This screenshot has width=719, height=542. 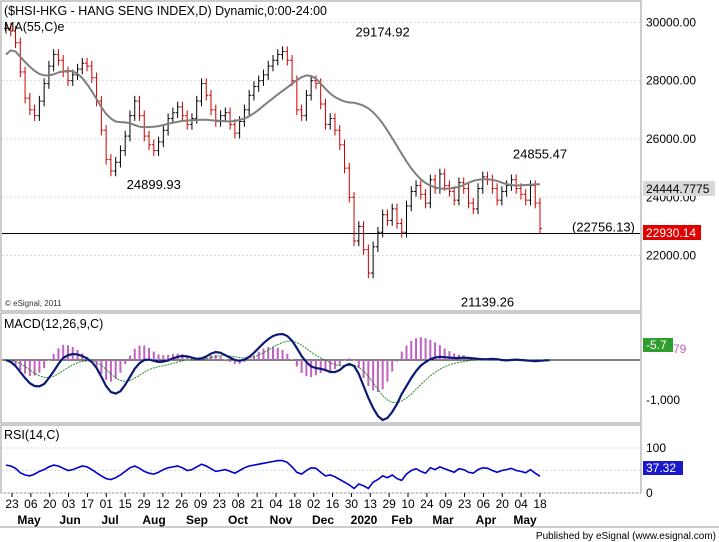 What do you see at coordinates (323, 520) in the screenshot?
I see `x-month-label: Dec` at bounding box center [323, 520].